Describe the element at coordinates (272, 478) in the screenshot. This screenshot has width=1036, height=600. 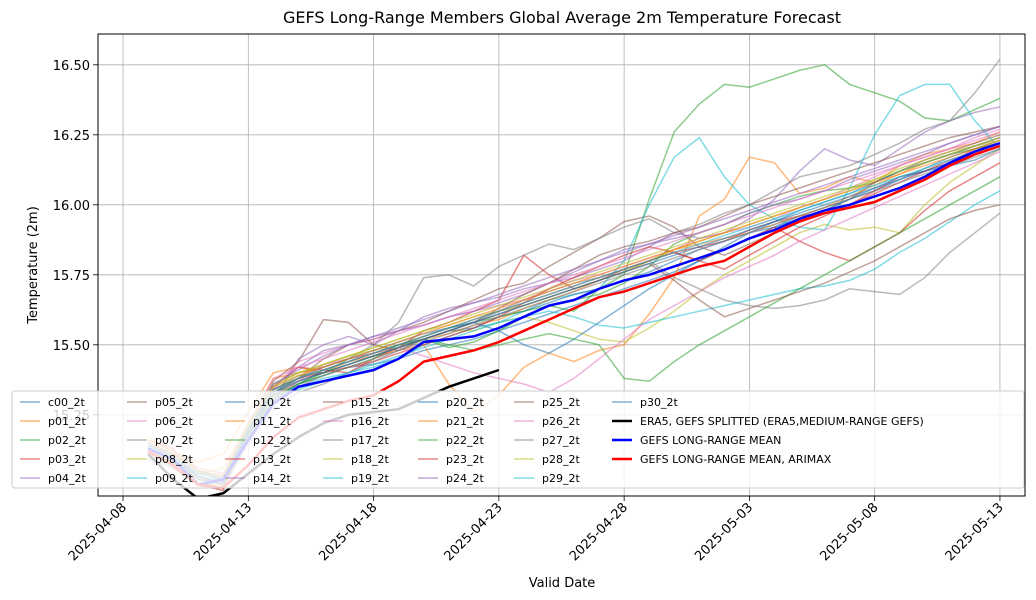
I see `legend-label: p14_2t` at that location.